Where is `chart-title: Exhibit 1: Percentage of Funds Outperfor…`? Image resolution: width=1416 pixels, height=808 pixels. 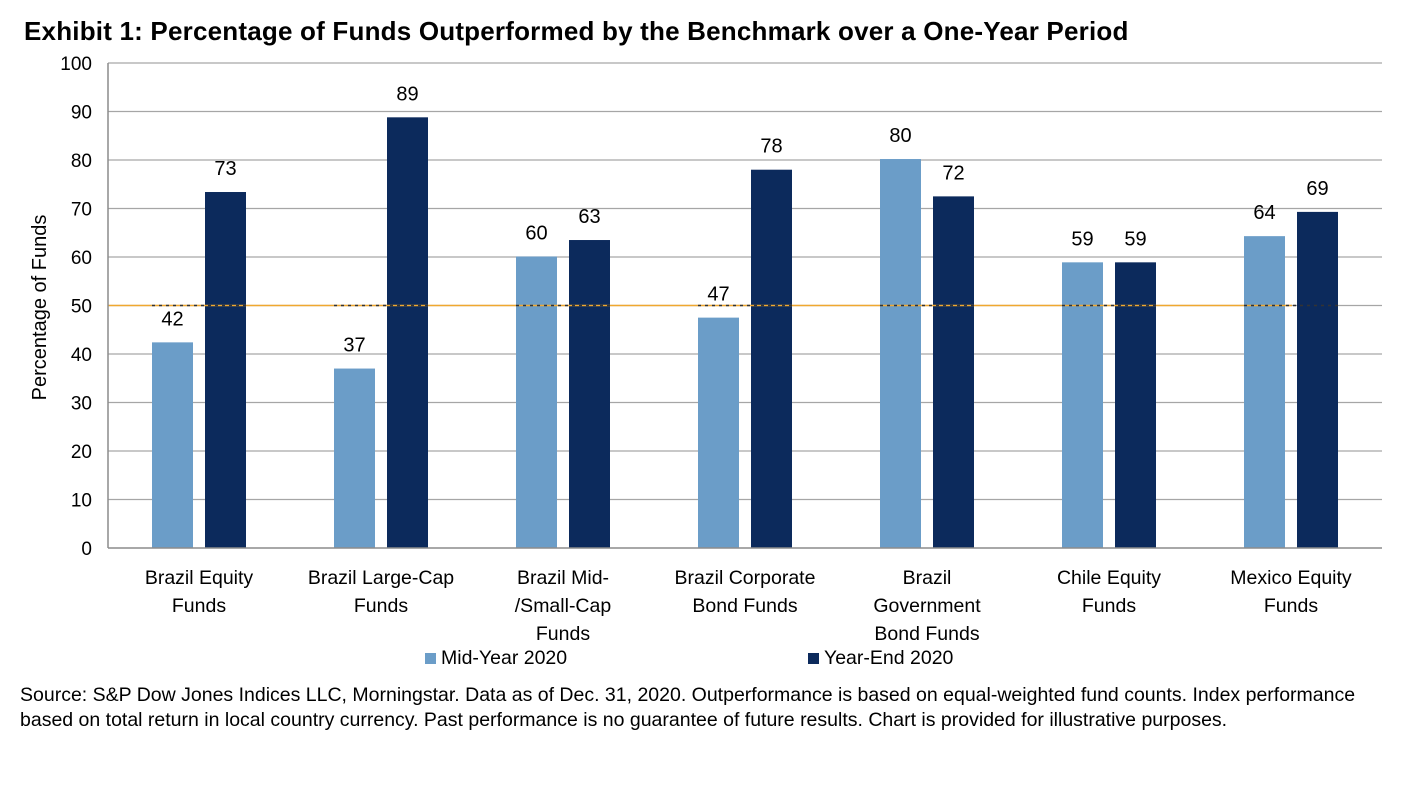 chart-title: Exhibit 1: Percentage of Funds Outperfor… is located at coordinates (576, 31).